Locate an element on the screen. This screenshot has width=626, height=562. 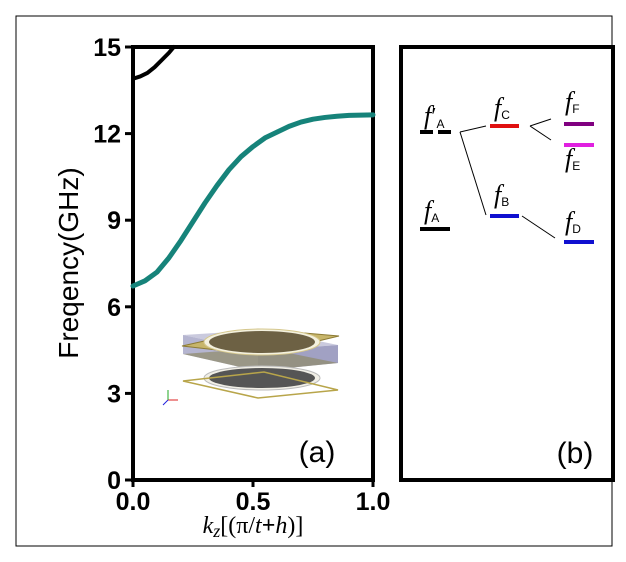
label-fD: fD is located at coordinates (573, 221).